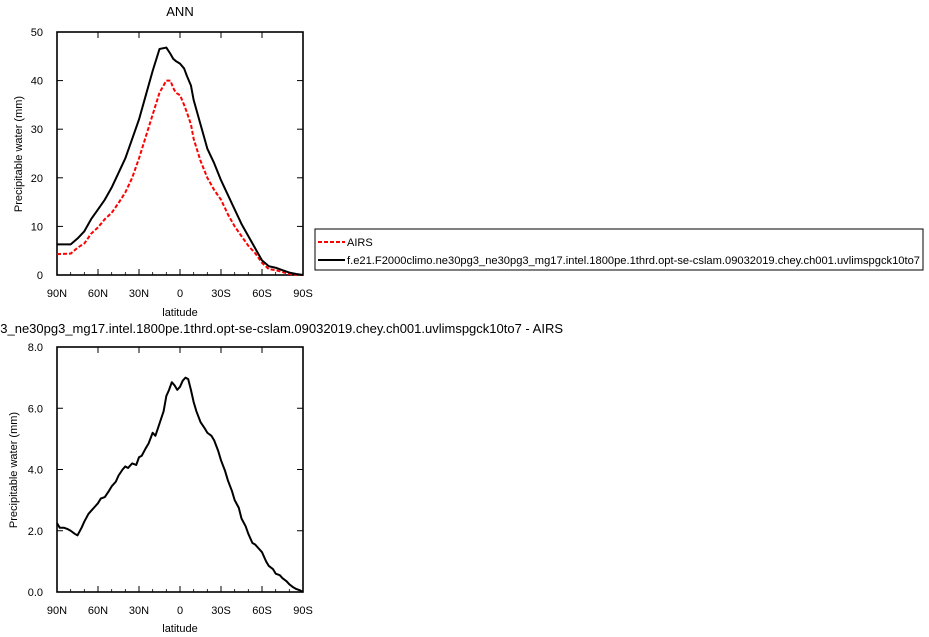 This screenshot has height=637, width=929. I want to click on top-y-tick-label: 30, so click(37, 130).